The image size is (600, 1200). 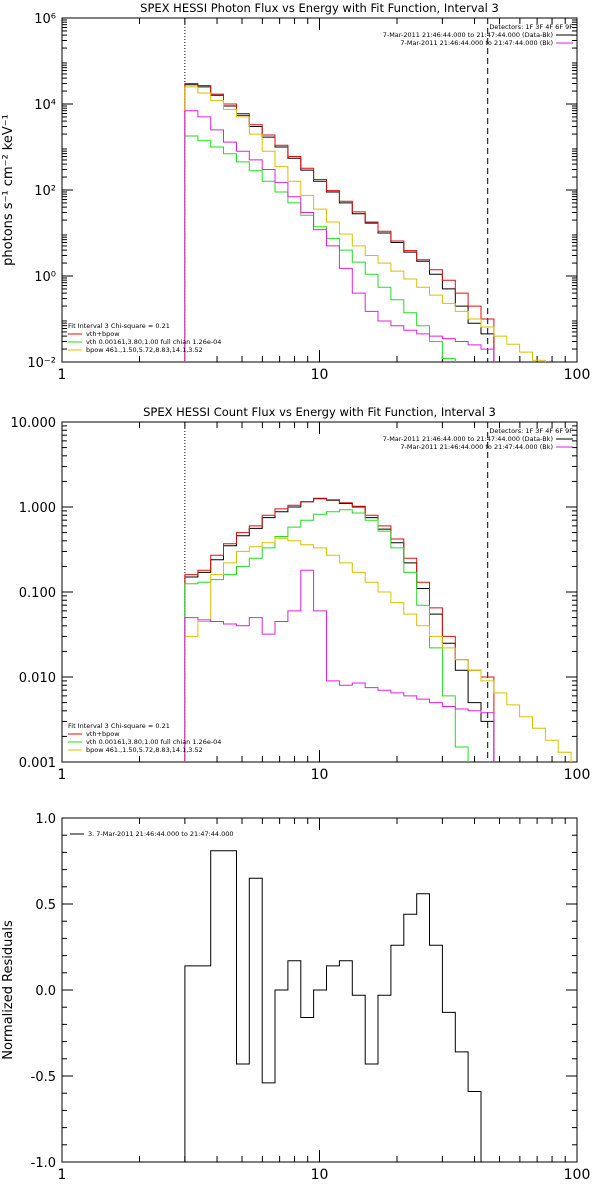 I want to click on y-tick-label: 10², so click(x=45, y=191).